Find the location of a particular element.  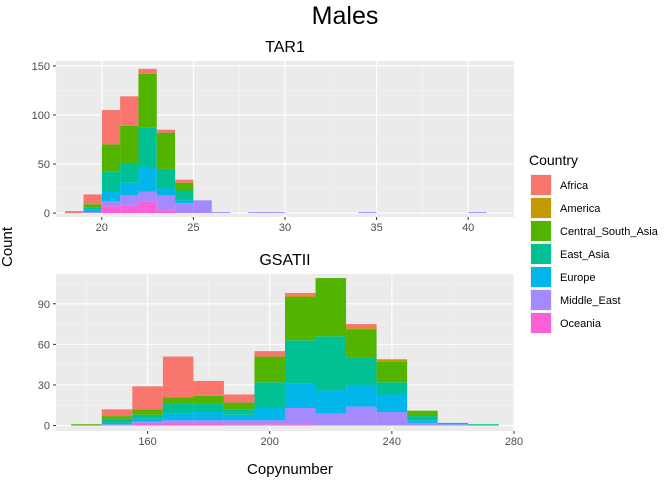

x-tick-label: 35 is located at coordinates (376, 228).